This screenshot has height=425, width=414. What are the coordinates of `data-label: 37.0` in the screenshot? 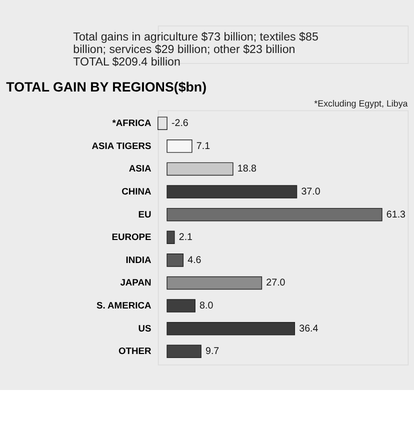 It's located at (311, 192).